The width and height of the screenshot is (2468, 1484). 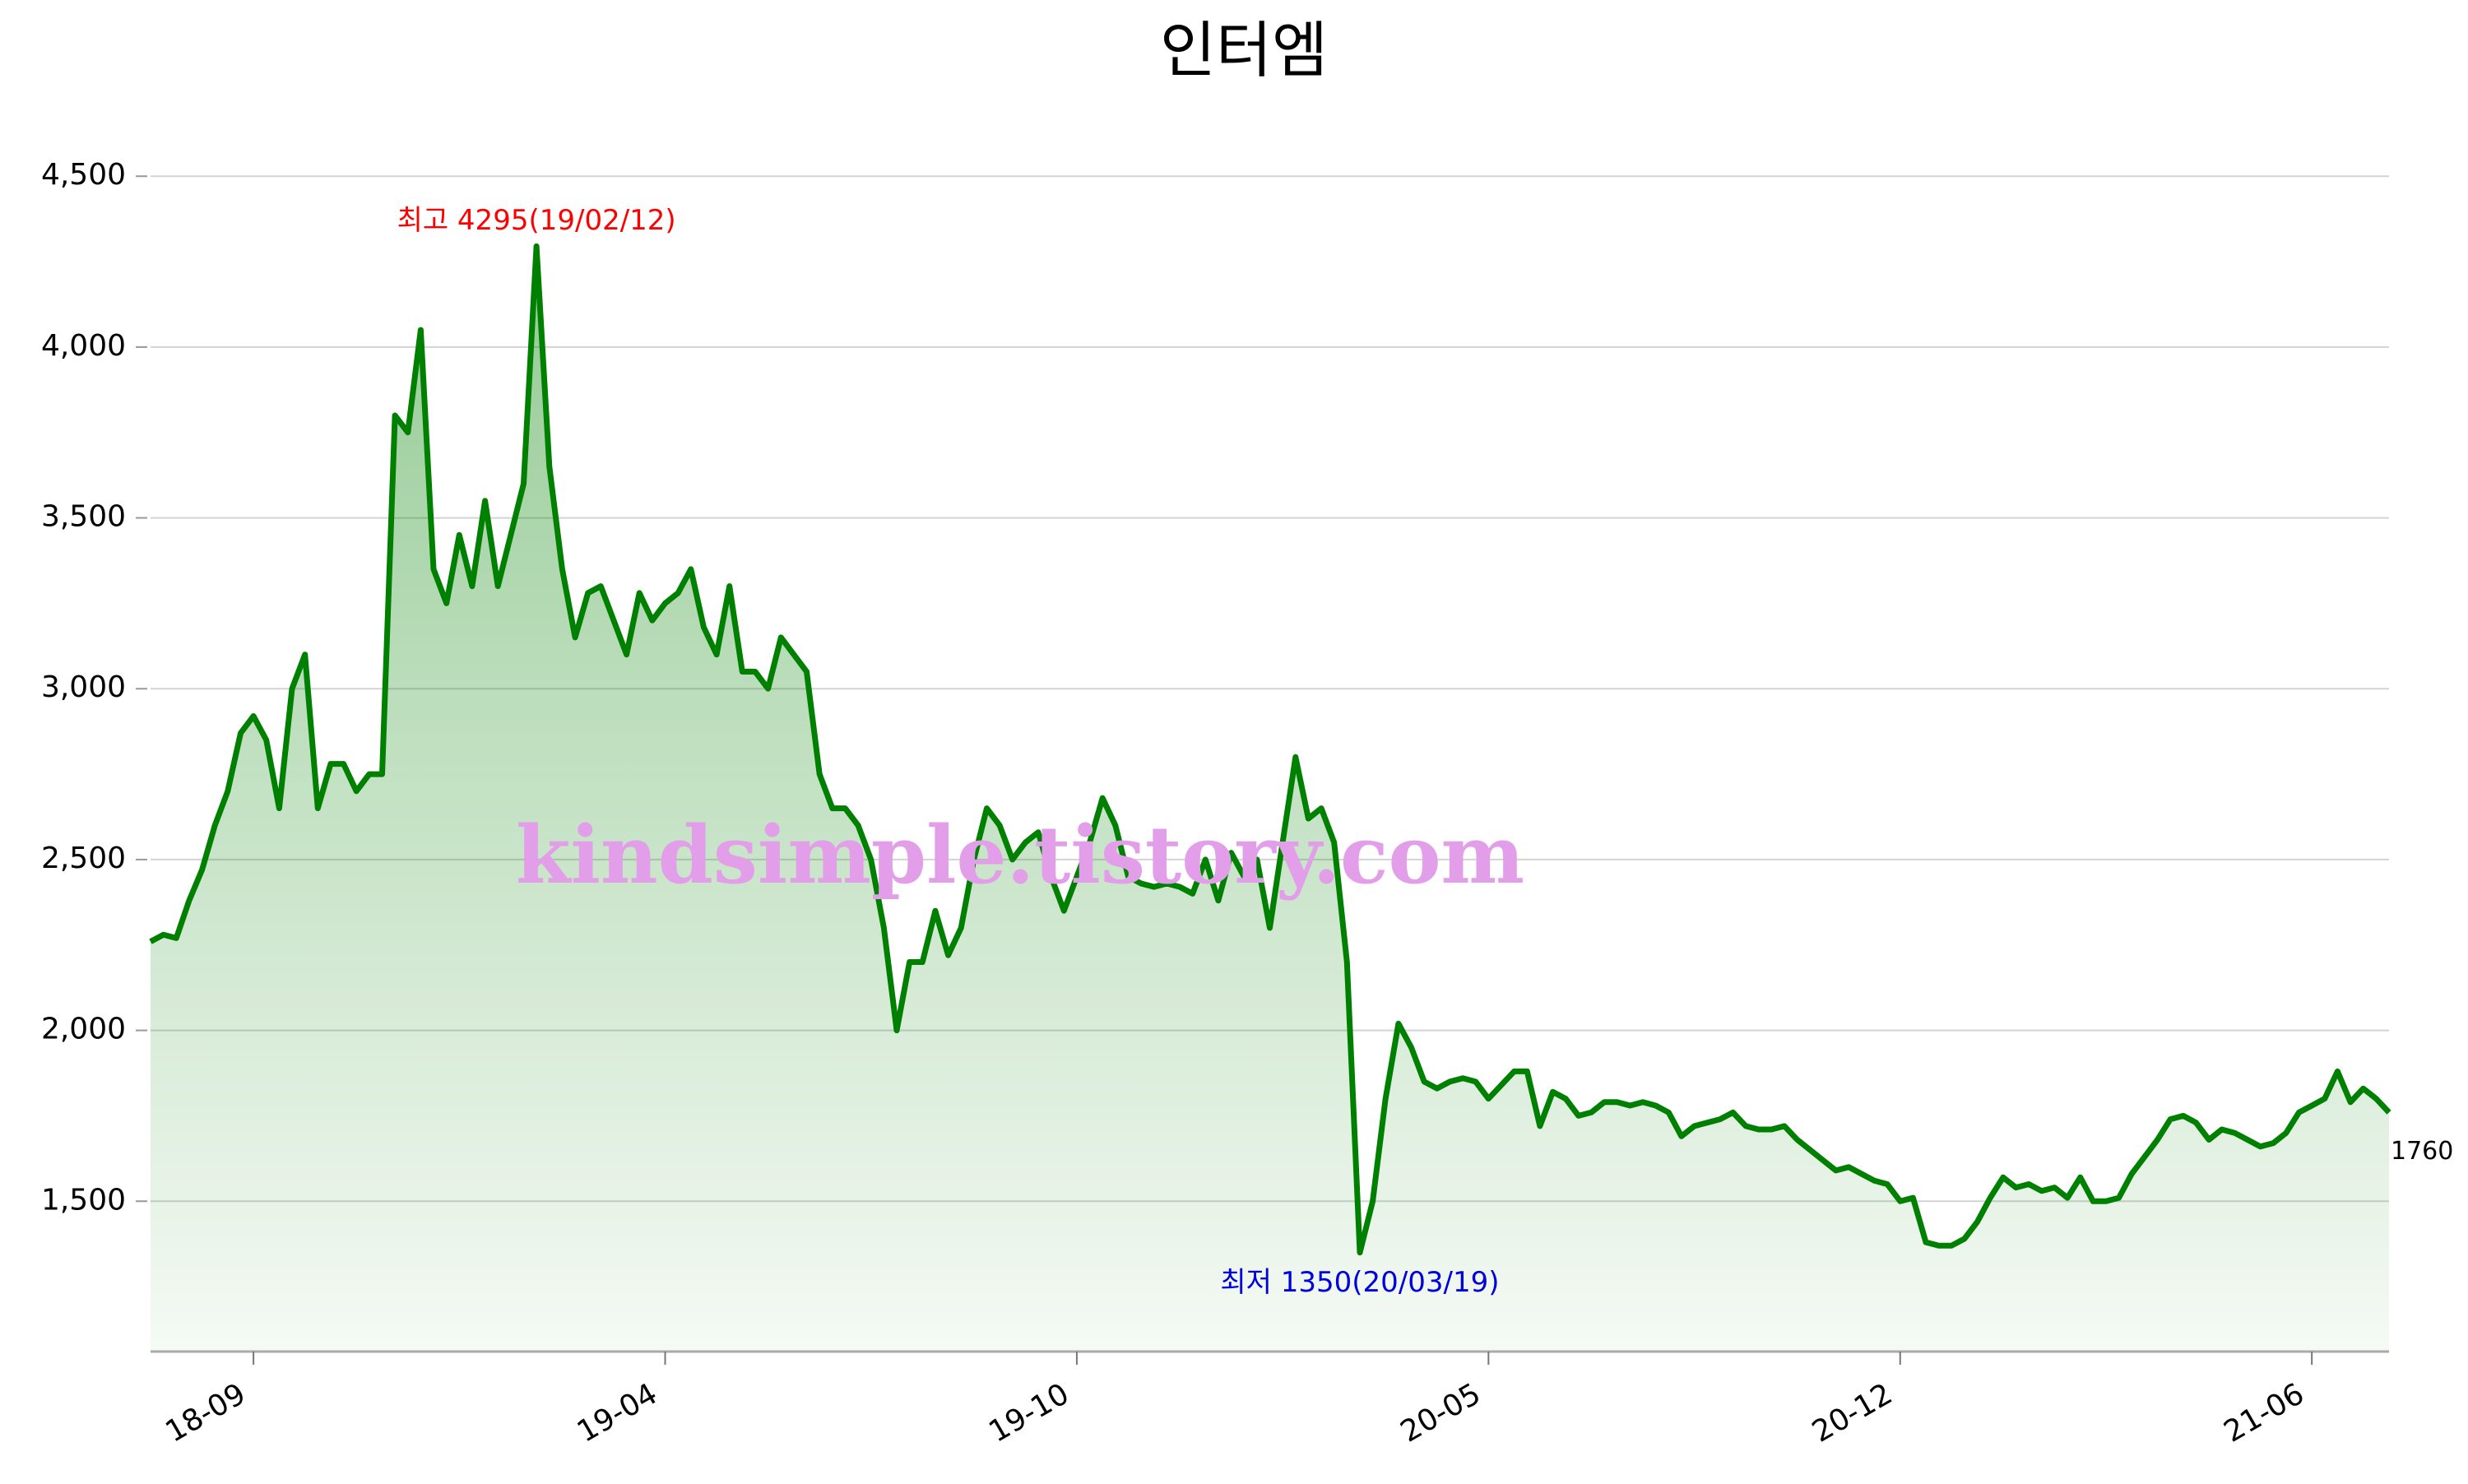 What do you see at coordinates (83, 1200) in the screenshot?
I see `y-tick-label: 1,500` at bounding box center [83, 1200].